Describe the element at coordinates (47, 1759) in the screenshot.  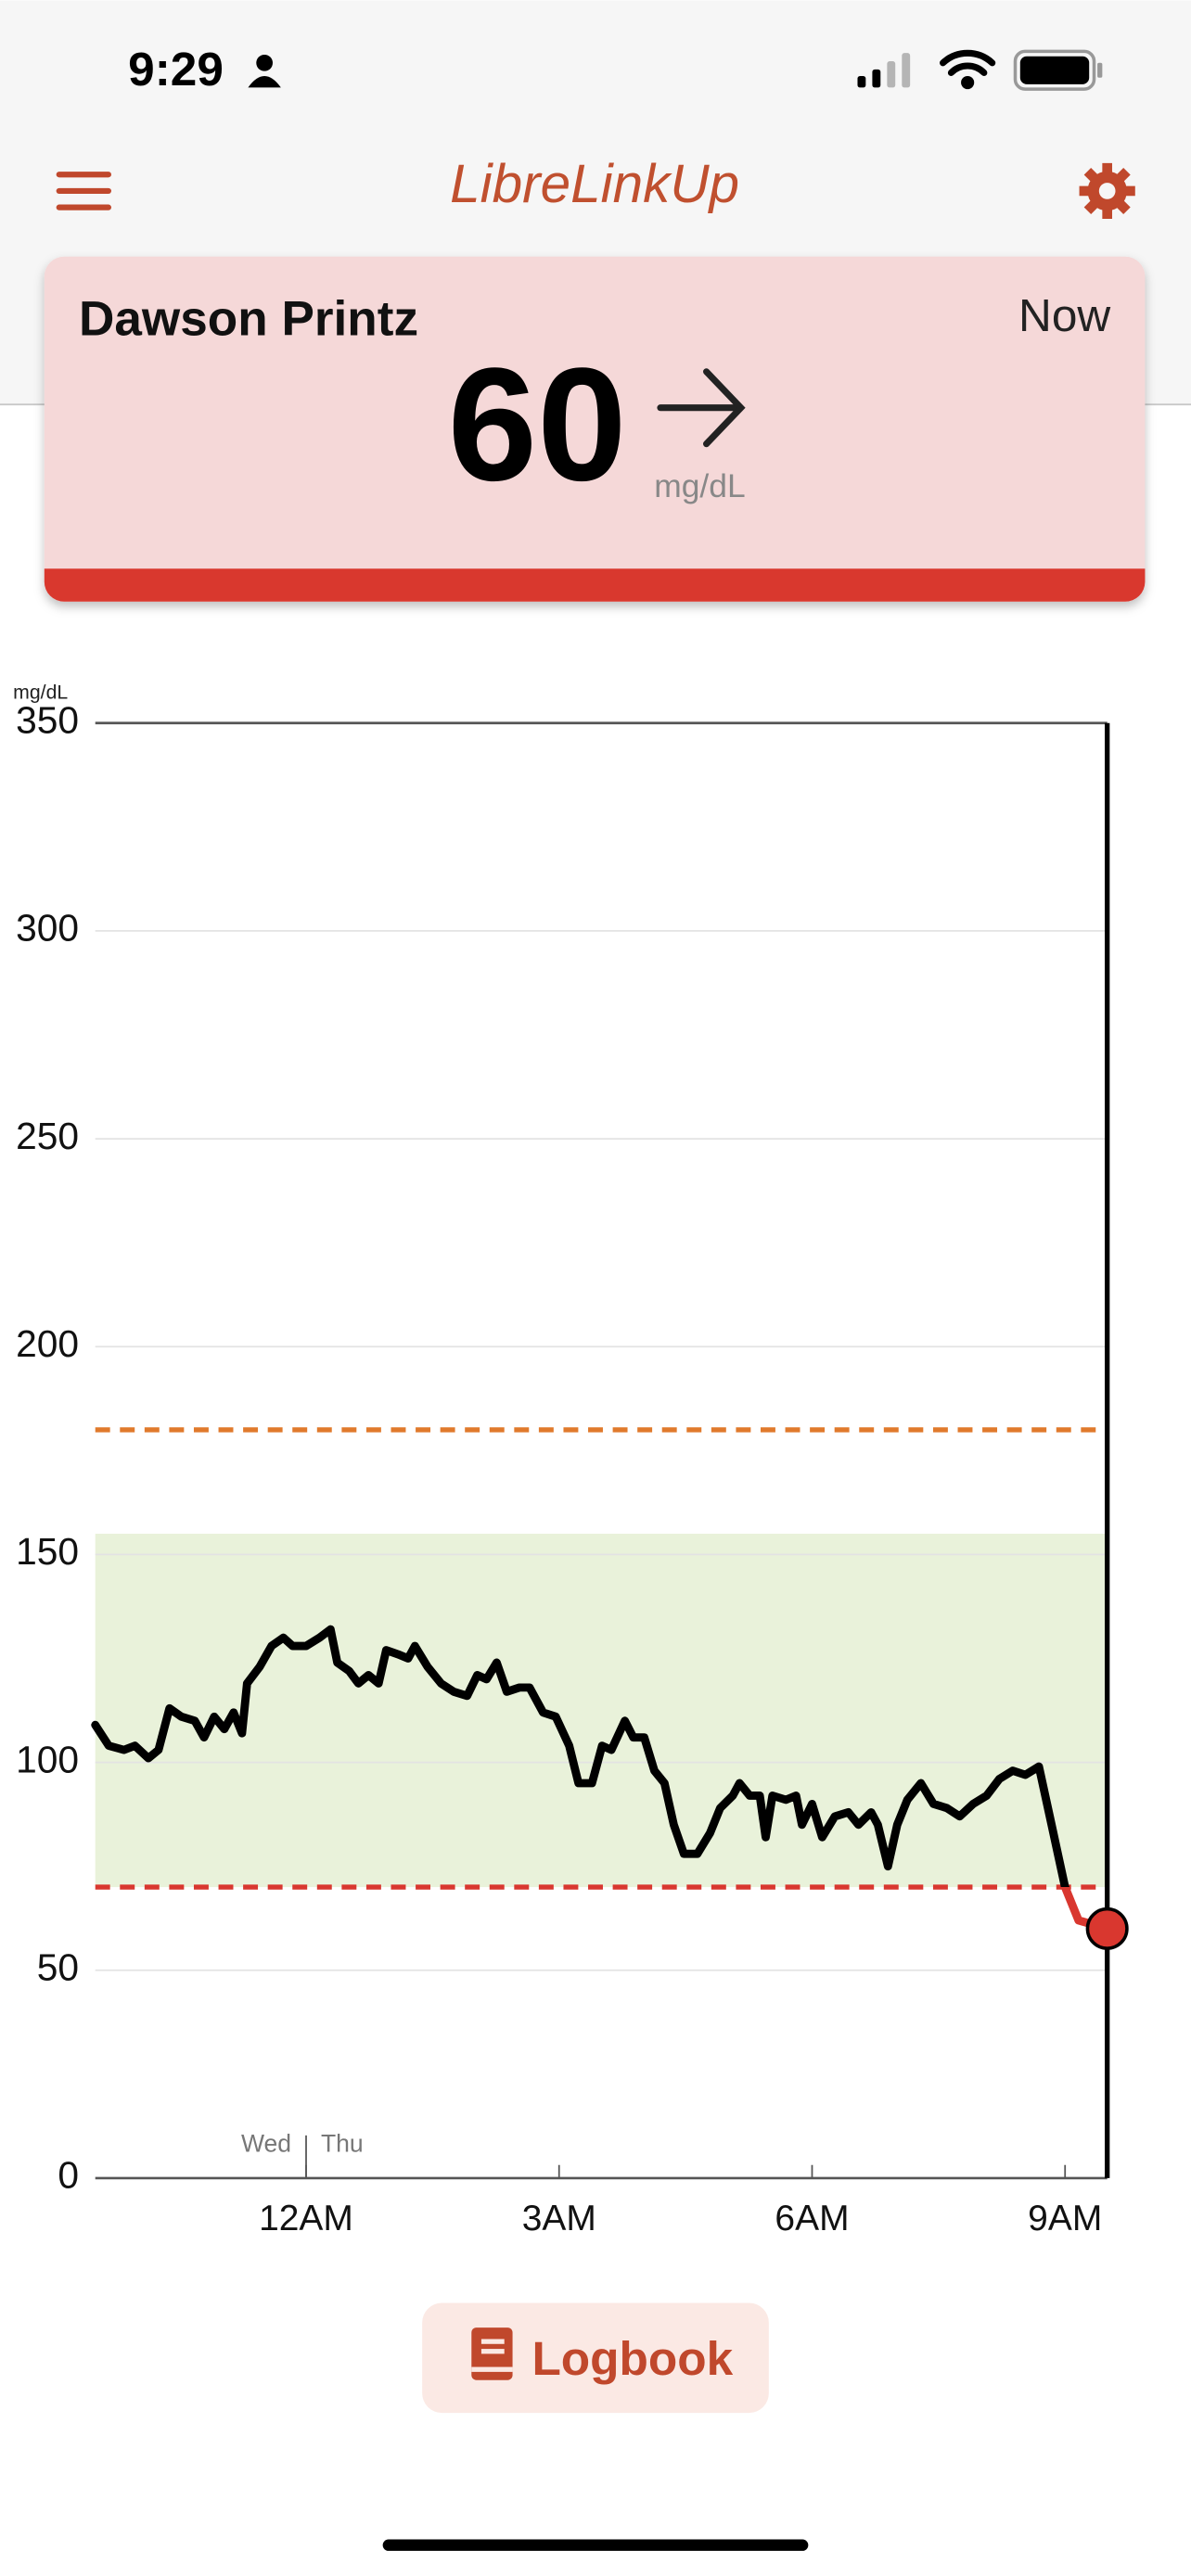
I see `y-tick-label: 100` at that location.